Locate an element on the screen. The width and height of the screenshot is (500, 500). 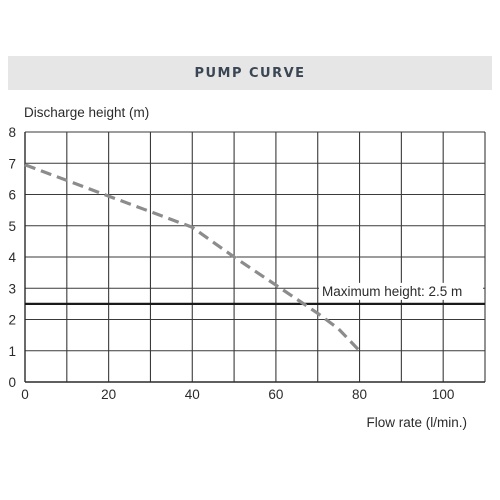
y-tick-label: 2 is located at coordinates (12, 320).